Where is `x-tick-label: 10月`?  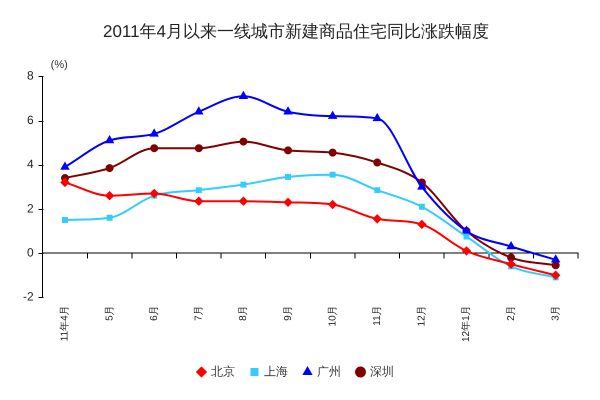 x-tick-label: 10月 is located at coordinates (332, 315).